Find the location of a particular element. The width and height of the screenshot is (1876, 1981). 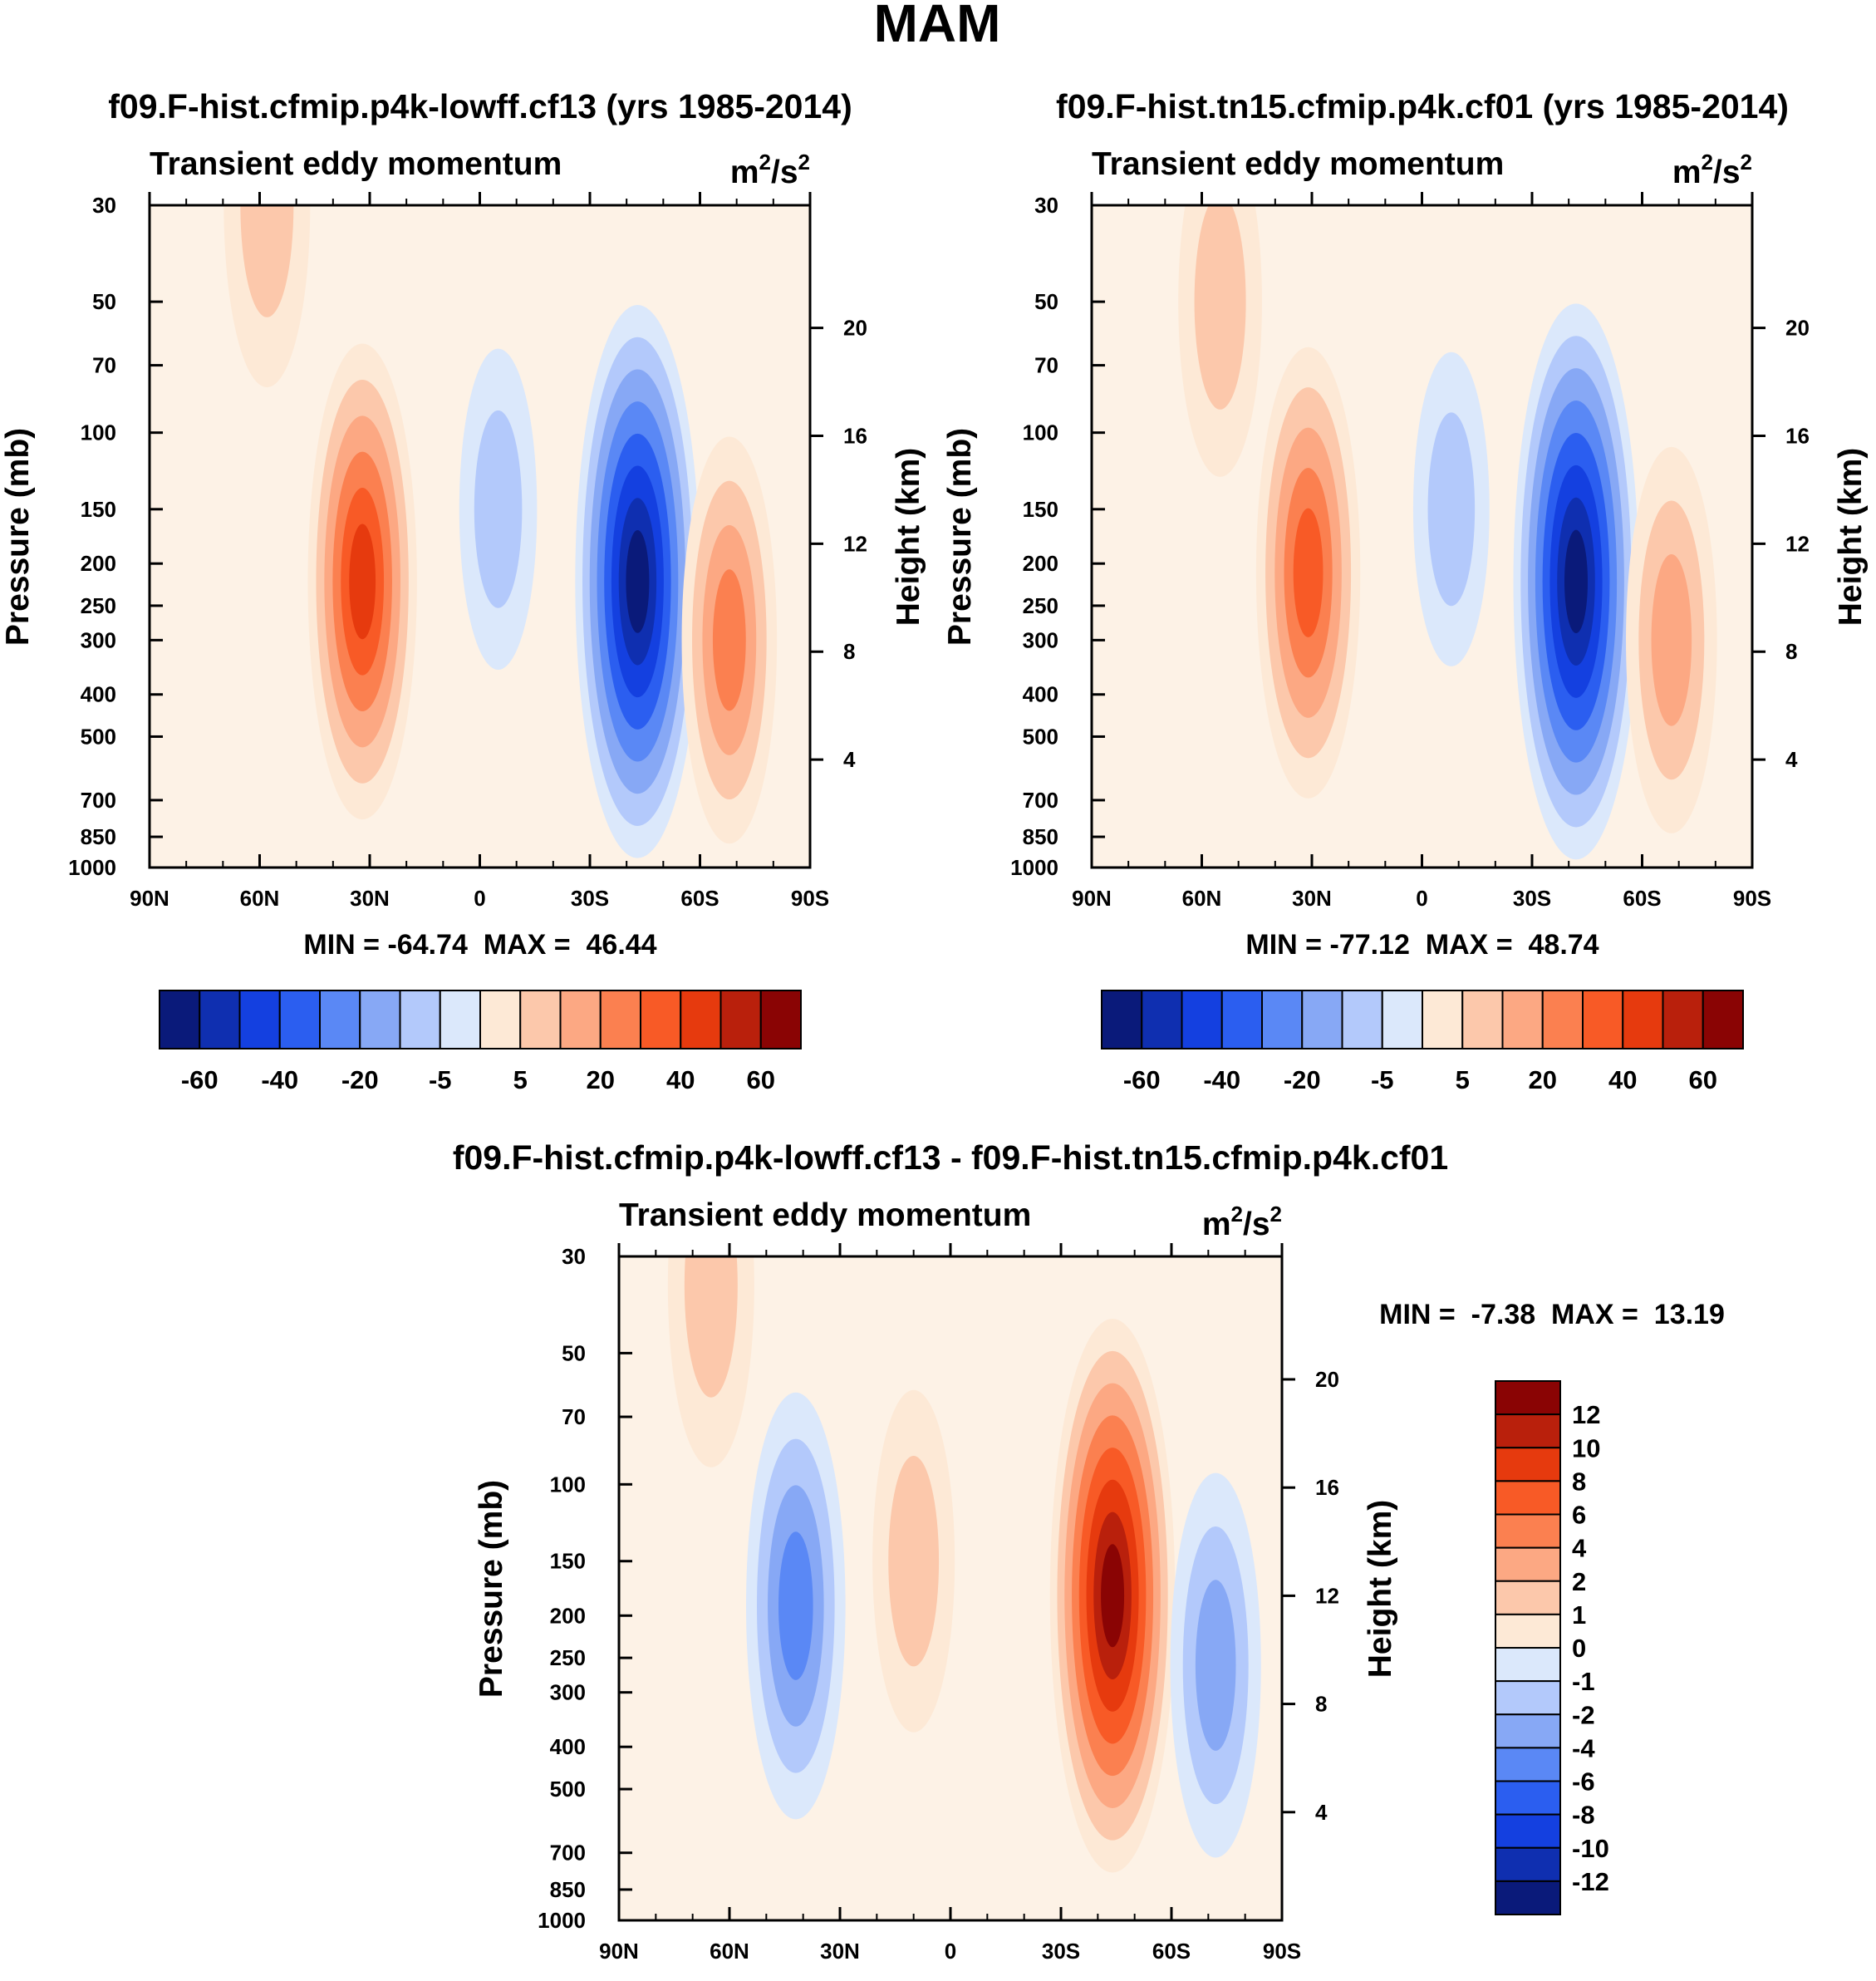

y-tick-label: 30 is located at coordinates (104, 205).